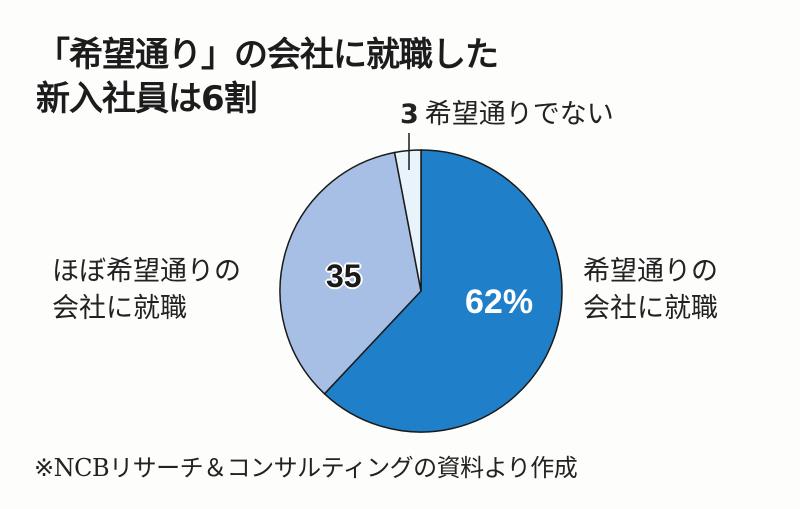 This screenshot has width=800, height=509. I want to click on source-note: ※NCBリサーチ＆コンサルティングの資料より作成, so click(306, 468).